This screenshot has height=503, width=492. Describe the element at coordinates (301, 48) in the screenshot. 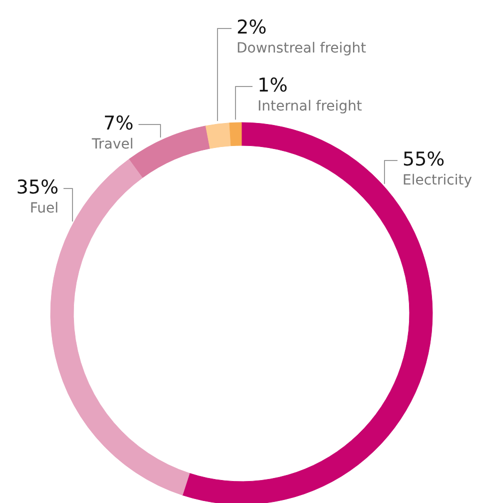

I see `slice-label: Downstreal freight` at that location.